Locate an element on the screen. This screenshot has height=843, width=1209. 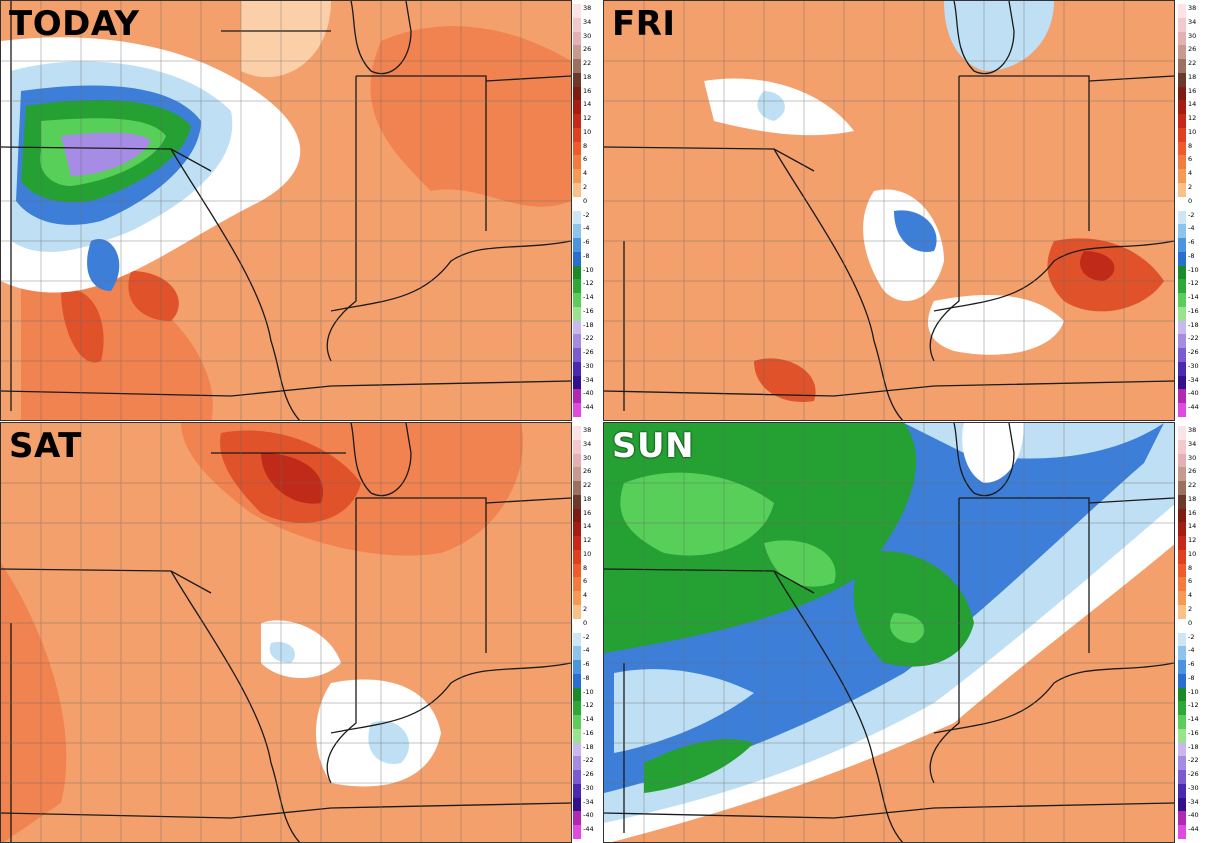
colorbar-tick-label: 18 is located at coordinates (587, 76).